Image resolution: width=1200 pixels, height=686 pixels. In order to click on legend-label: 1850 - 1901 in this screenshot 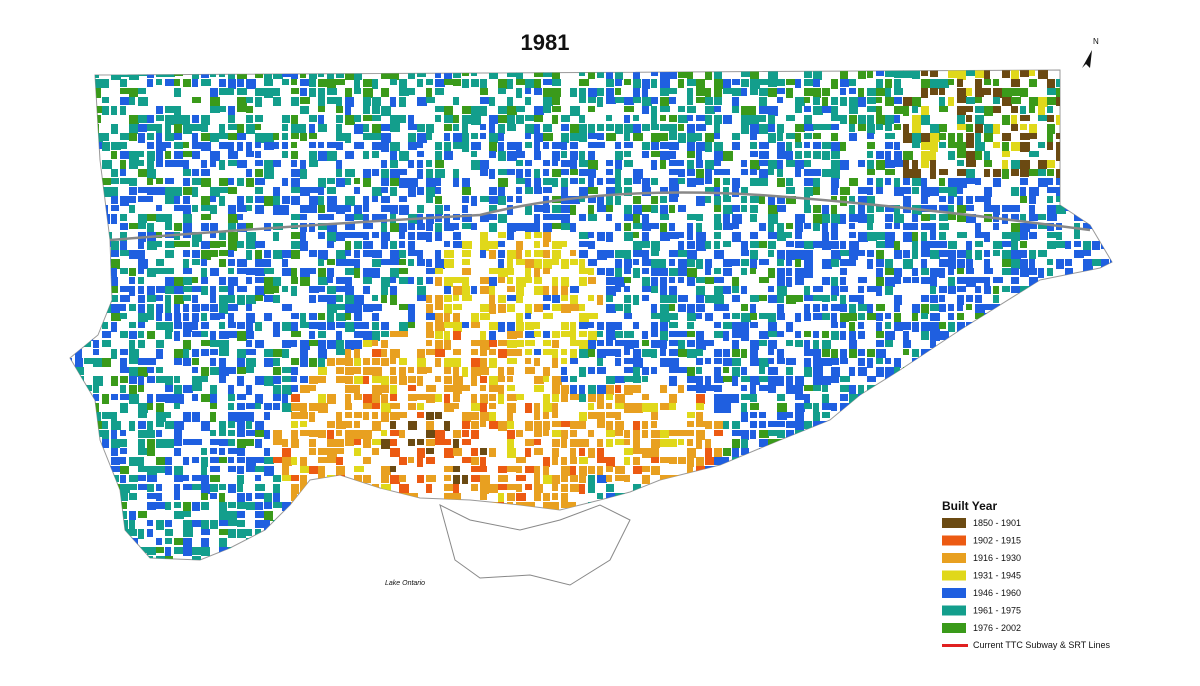, I will do `click(997, 523)`.